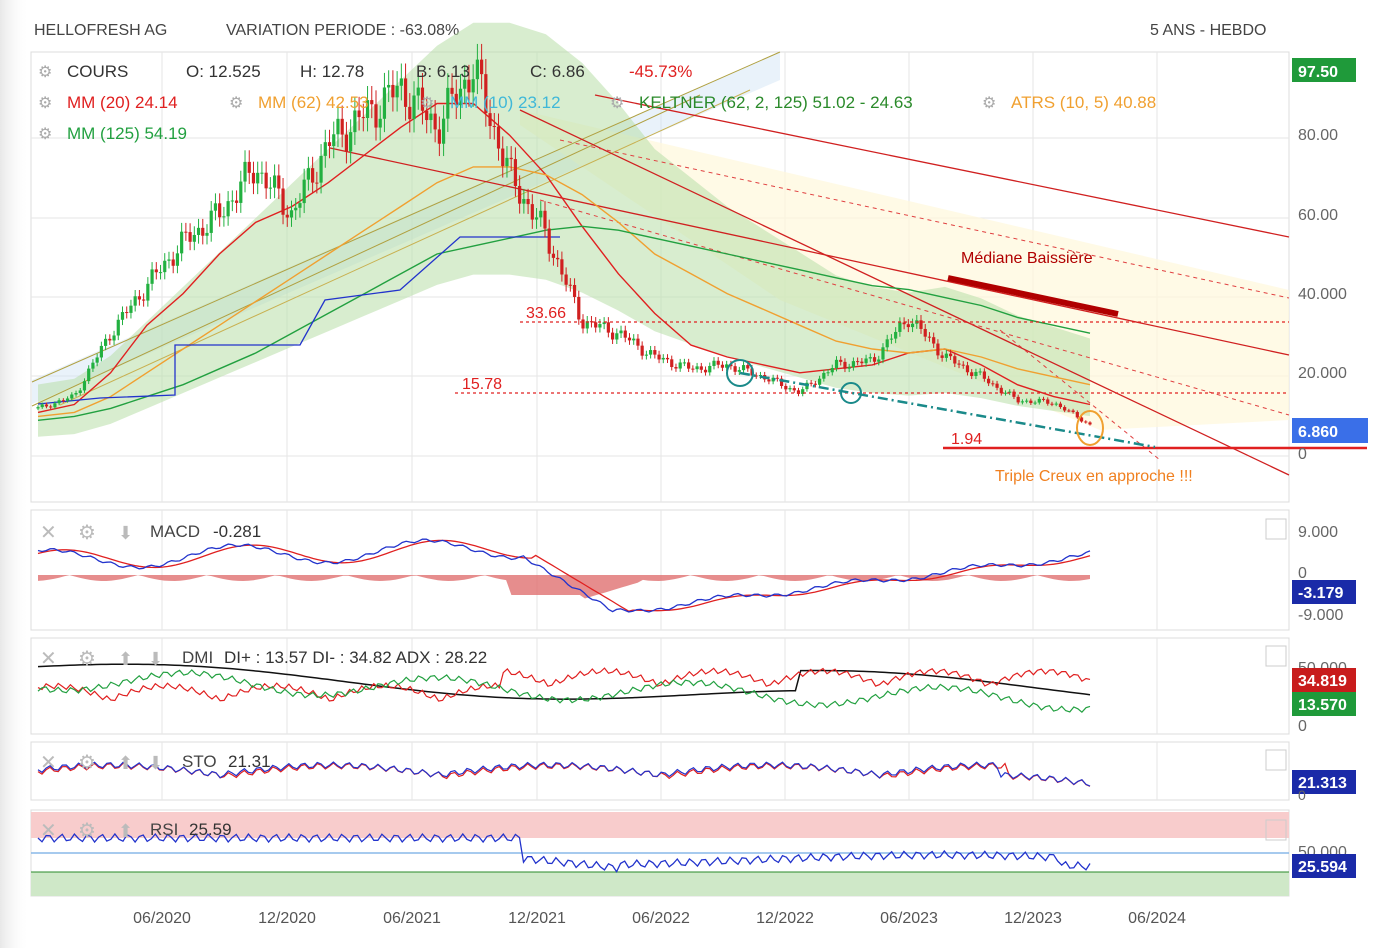  What do you see at coordinates (223, 71) in the screenshot?
I see `open-value: O: 12.525` at bounding box center [223, 71].